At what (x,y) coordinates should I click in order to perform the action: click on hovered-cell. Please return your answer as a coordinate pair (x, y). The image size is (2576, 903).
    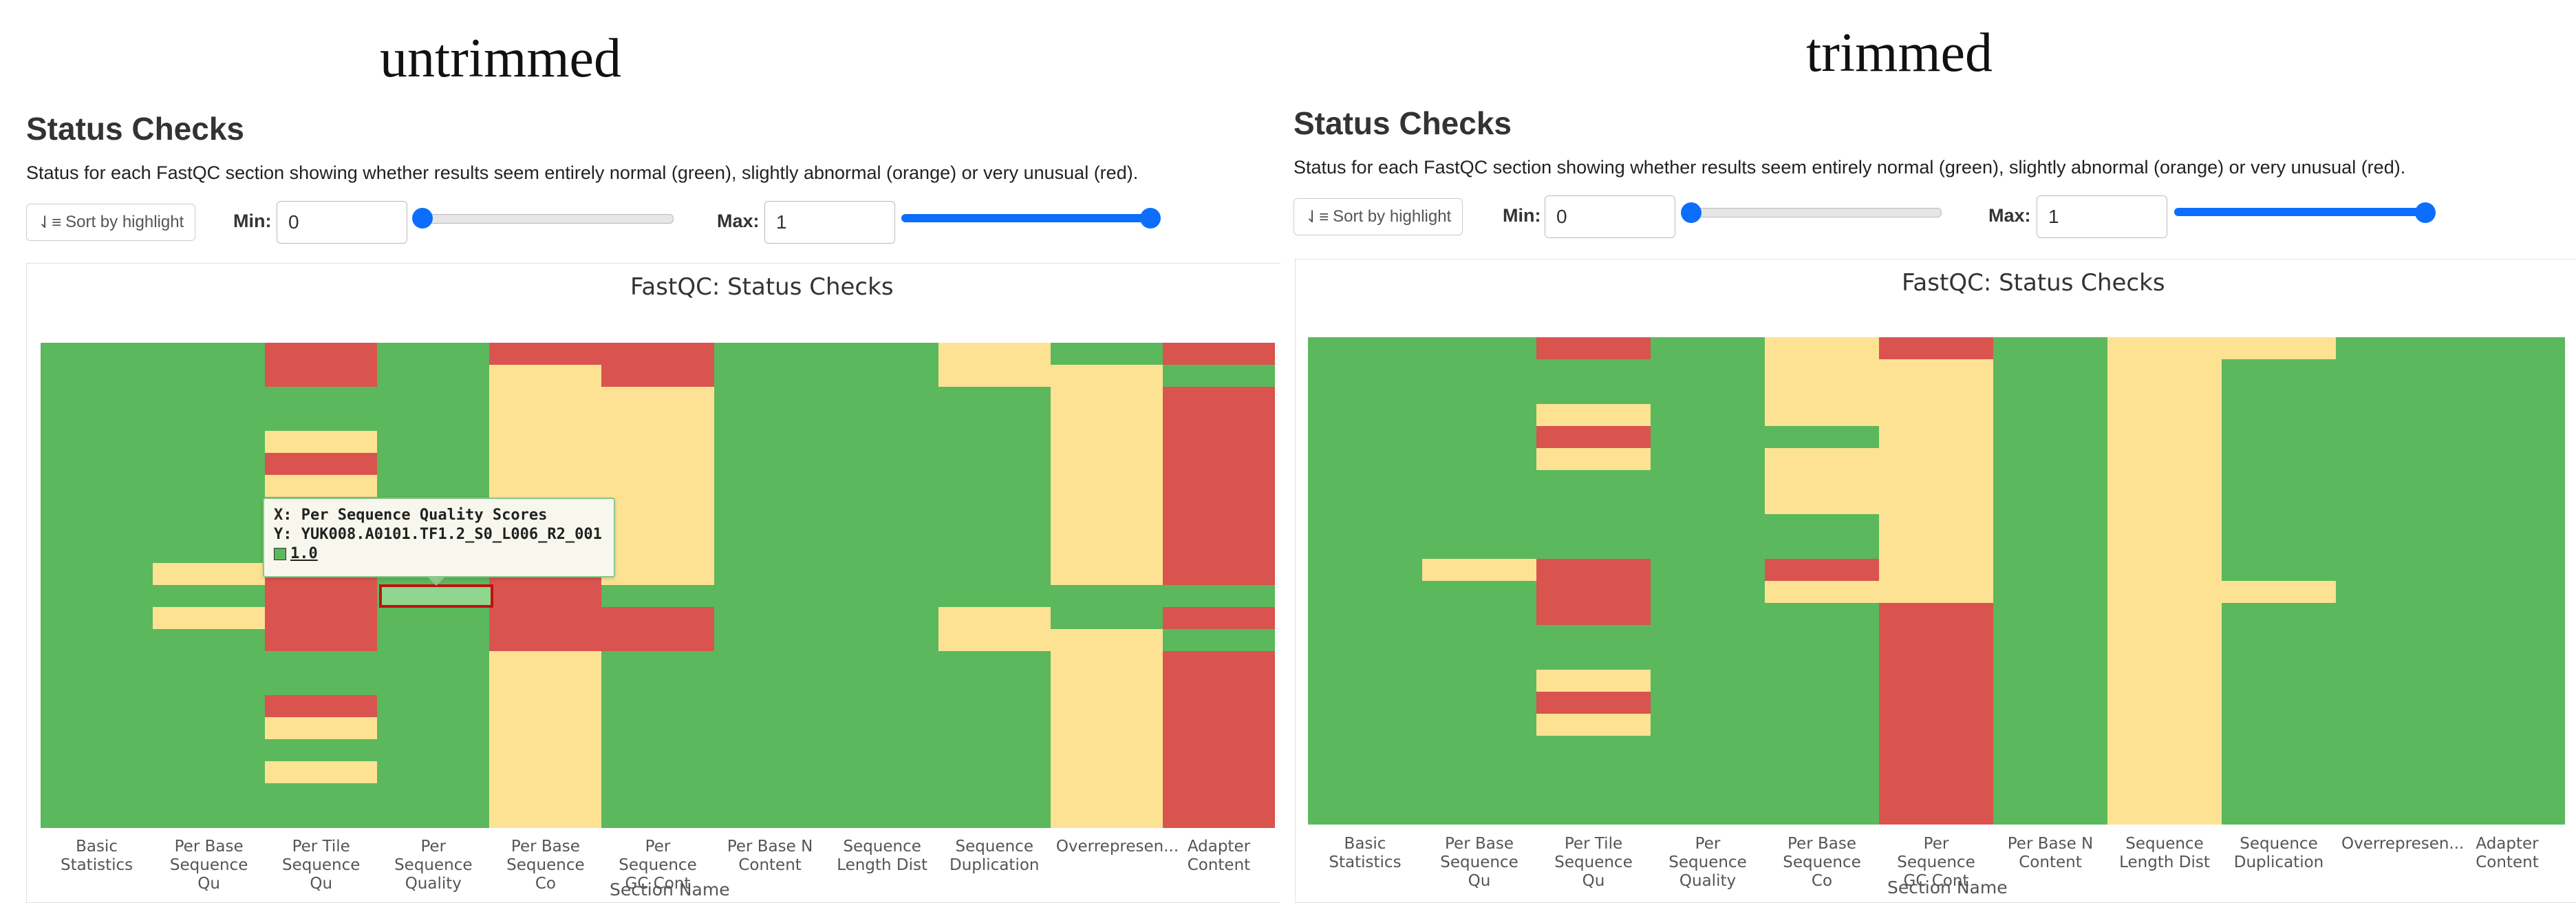
    Looking at the image, I should click on (436, 596).